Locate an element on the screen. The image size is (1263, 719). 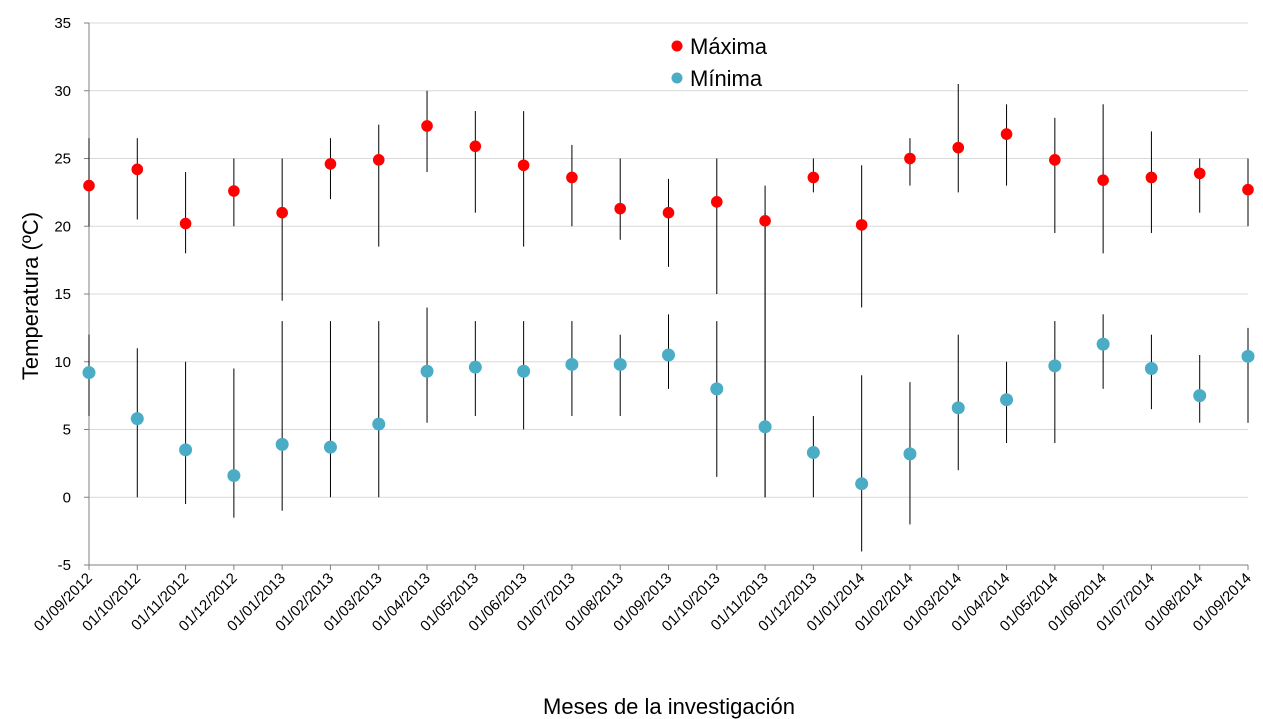
legend-marker-maxima is located at coordinates (677, 46).